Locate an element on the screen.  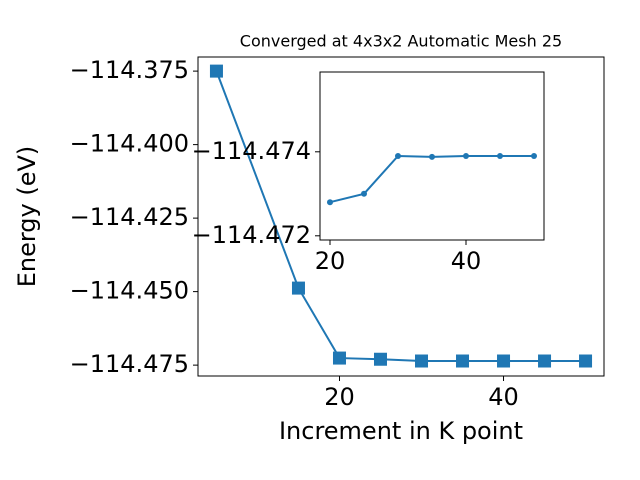
y-tick-label: −114.450 is located at coordinates (129, 291).